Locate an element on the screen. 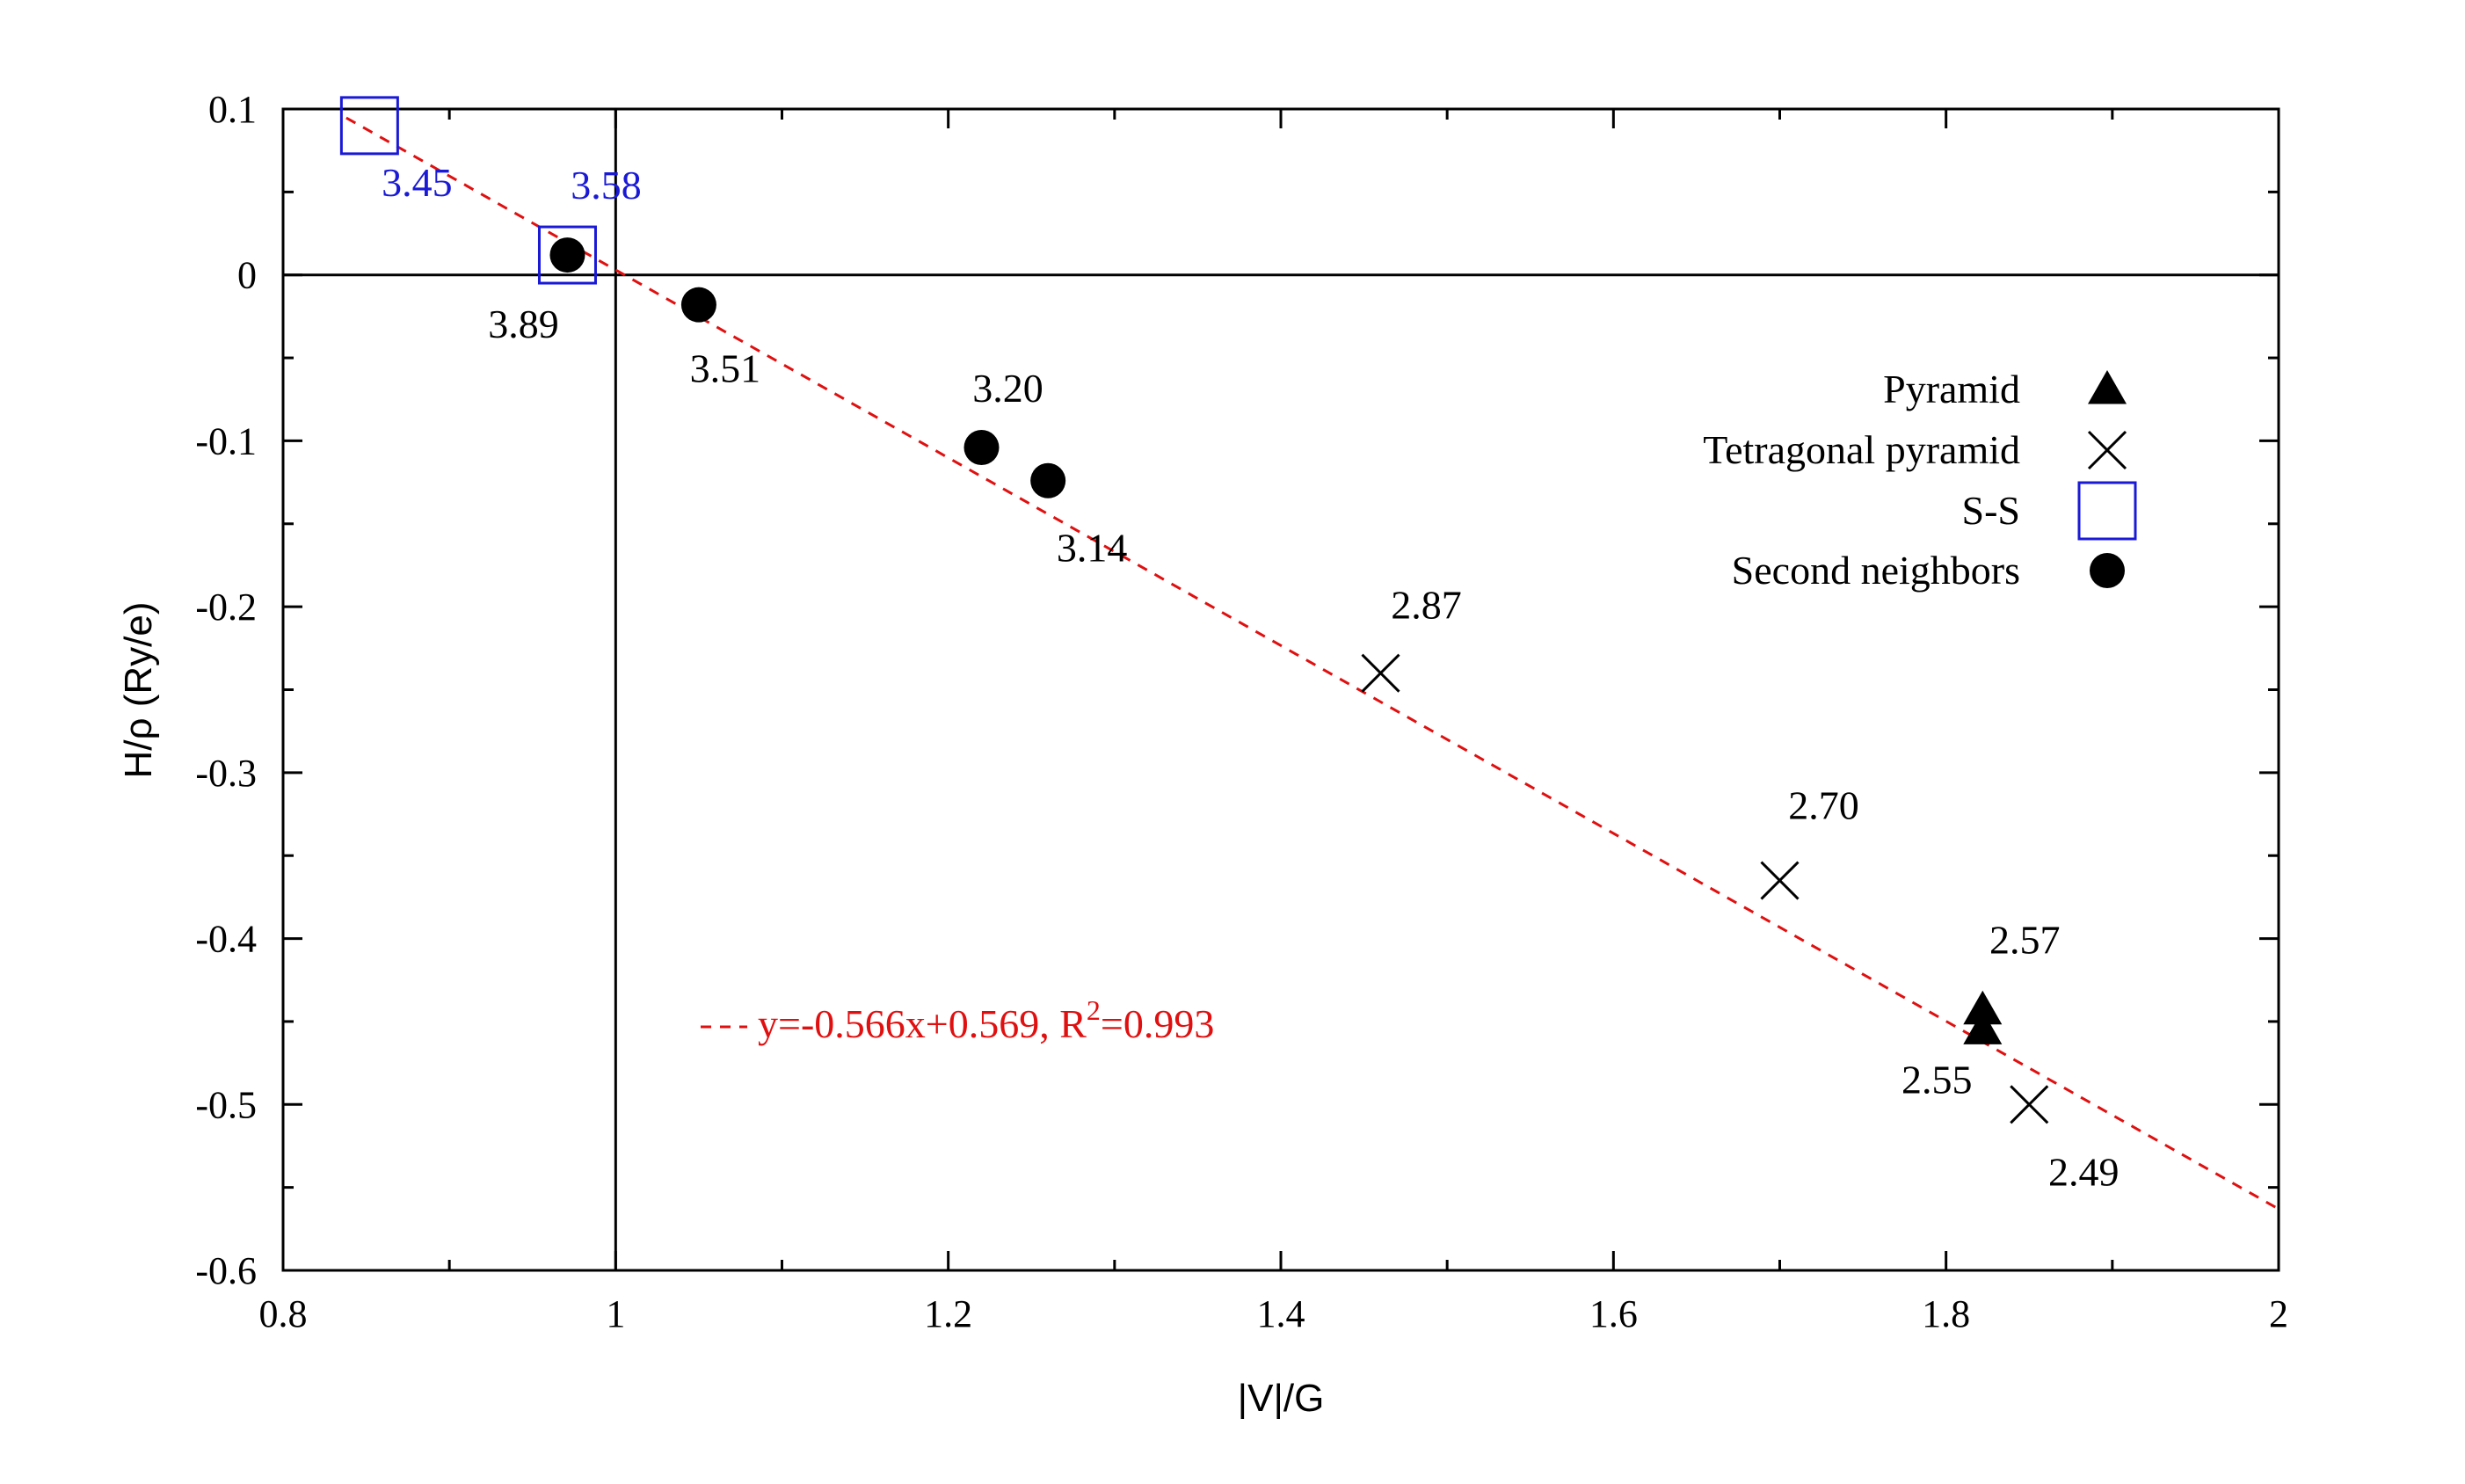 Image resolution: width=2465 pixels, height=1484 pixels. legend-marker-circle is located at coordinates (2107, 571).